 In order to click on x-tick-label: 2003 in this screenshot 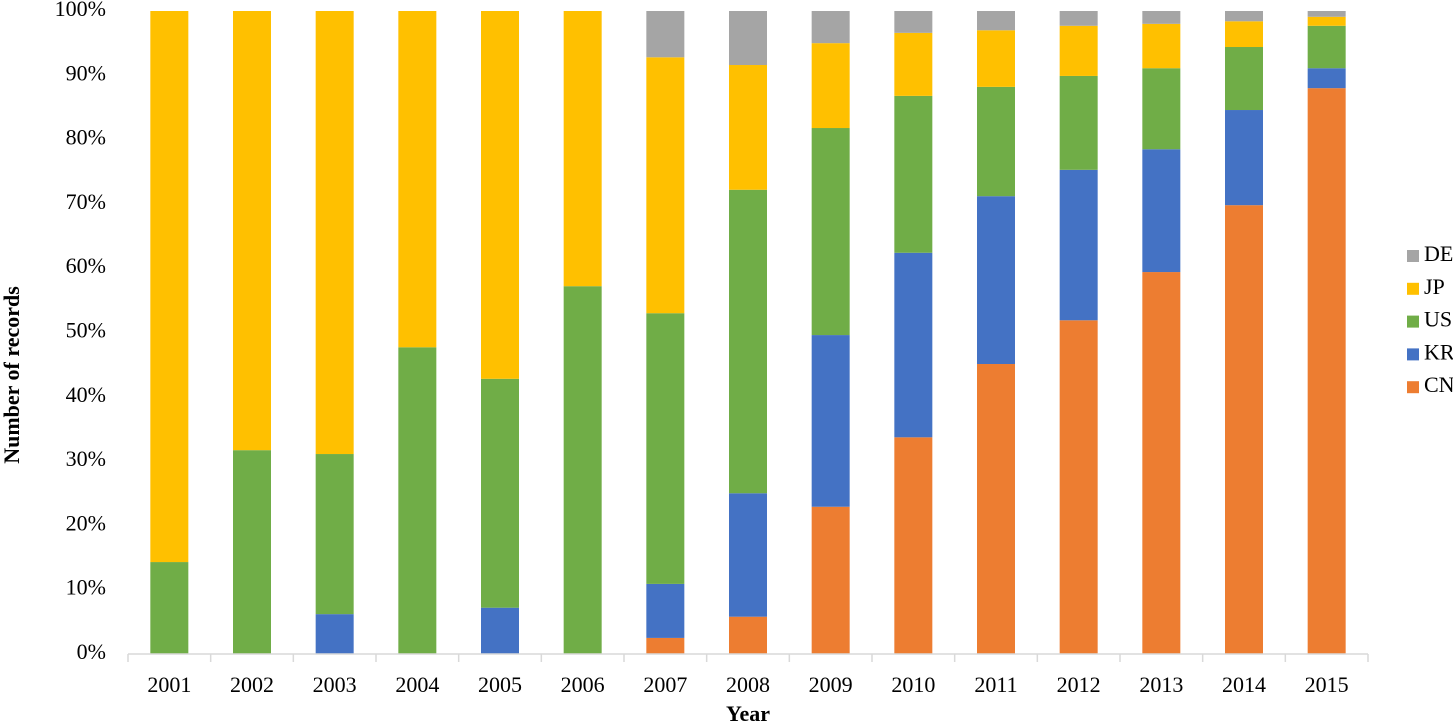, I will do `click(335, 684)`.